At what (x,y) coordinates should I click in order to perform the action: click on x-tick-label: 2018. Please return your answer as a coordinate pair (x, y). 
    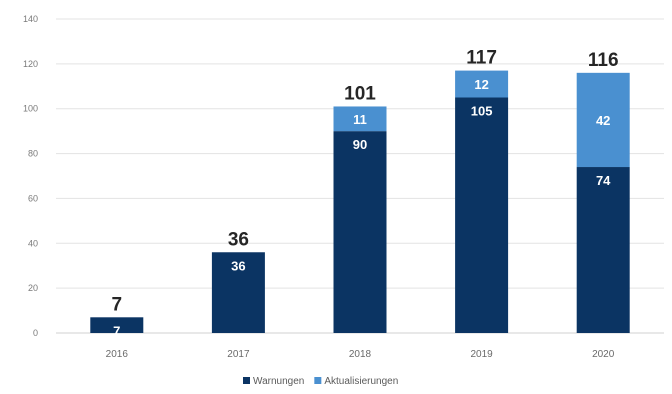
    Looking at the image, I should click on (360, 354).